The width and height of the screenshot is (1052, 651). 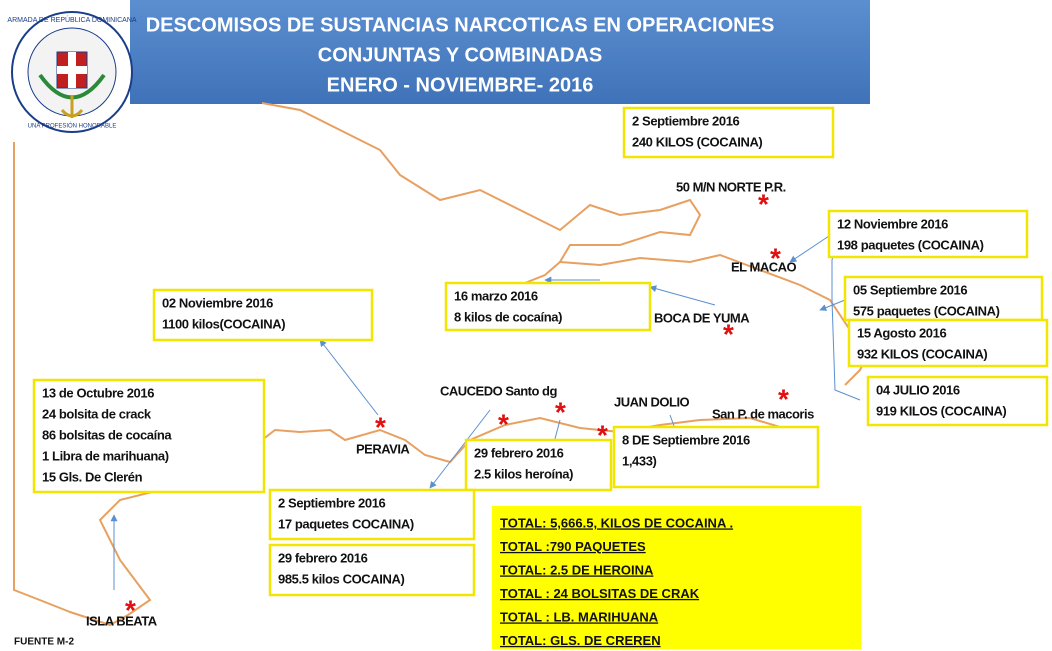 What do you see at coordinates (44, 642) in the screenshot?
I see `source: FUENTE M-2` at bounding box center [44, 642].